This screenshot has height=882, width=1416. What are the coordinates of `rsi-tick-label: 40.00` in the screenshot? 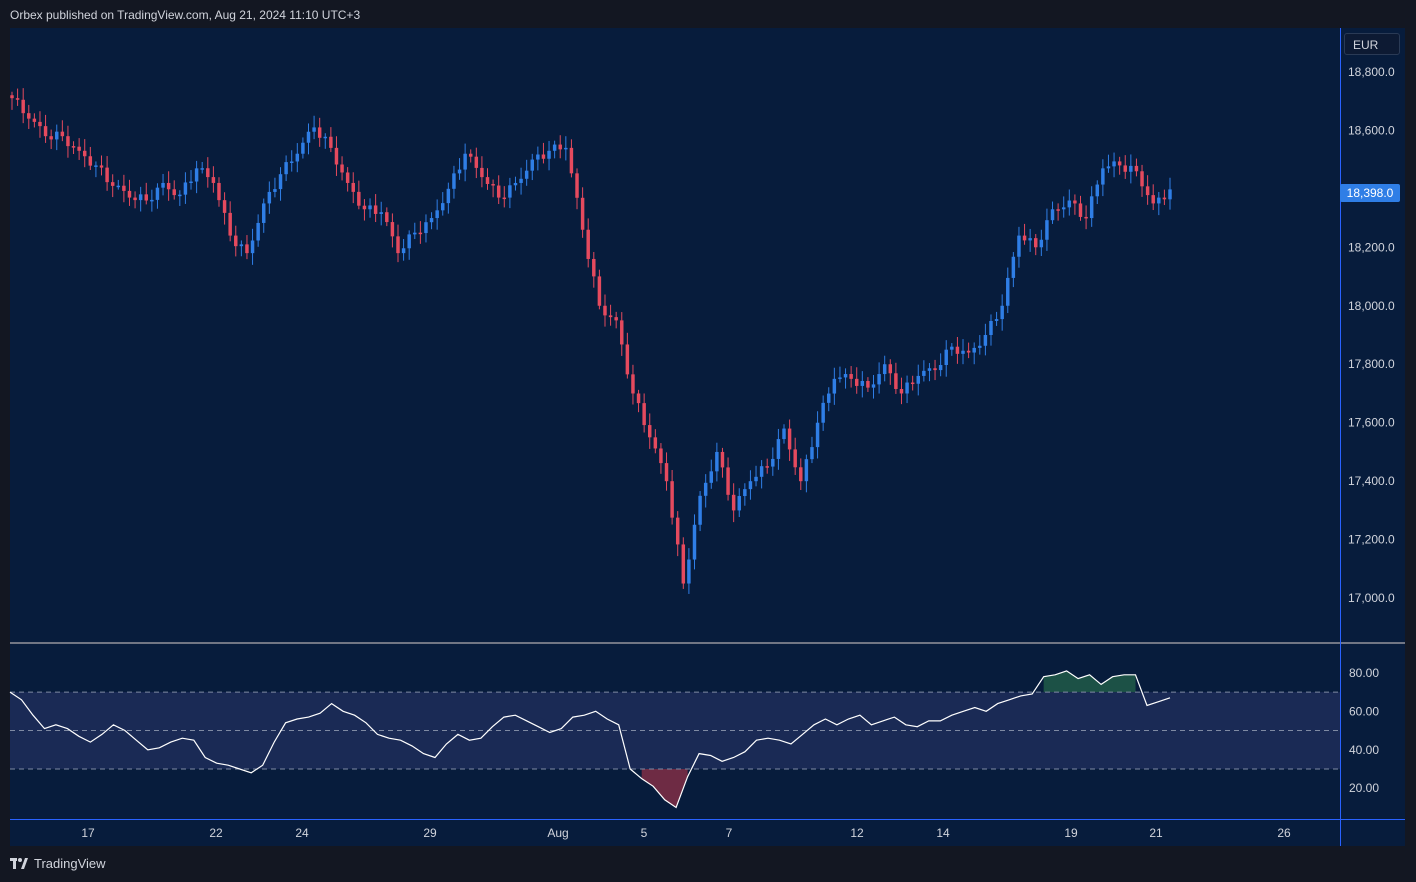 It's located at (1364, 750).